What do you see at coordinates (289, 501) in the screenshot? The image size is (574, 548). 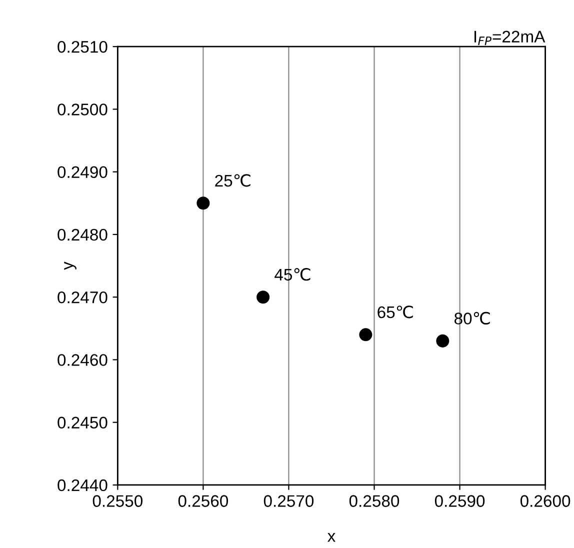 I see `x-tick-label: 0.2570` at bounding box center [289, 501].